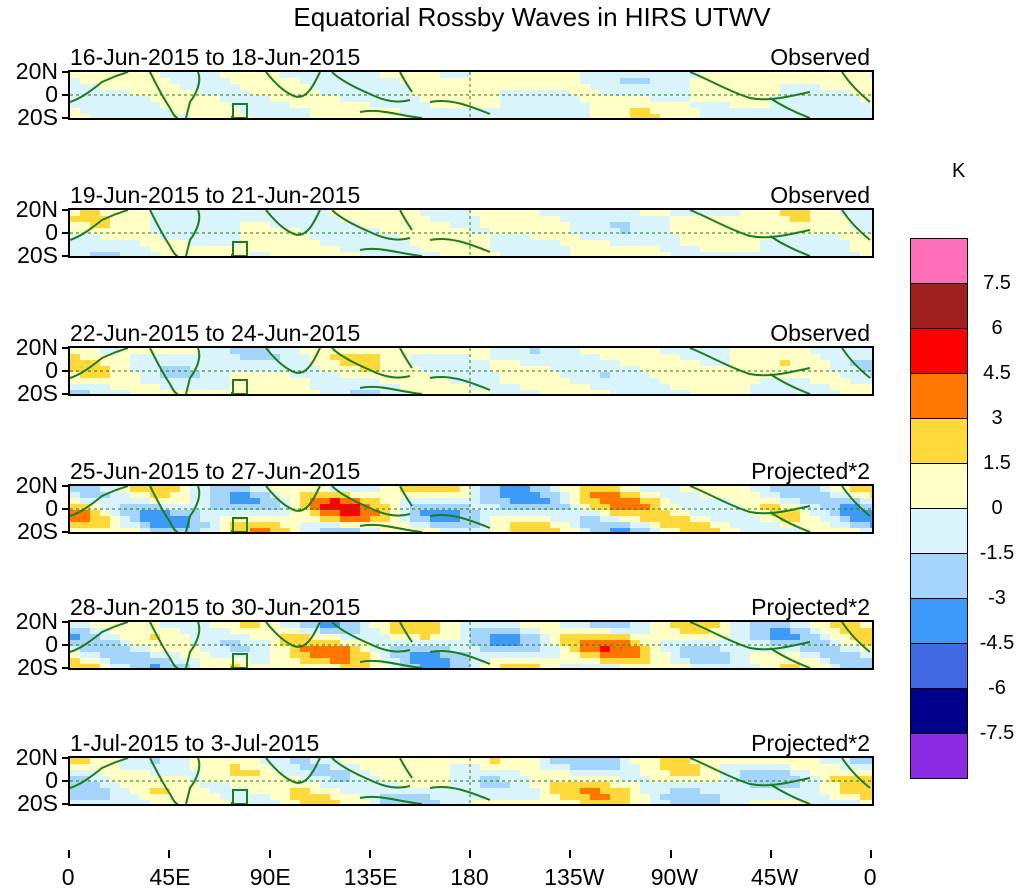  I want to click on panel-date-range: 25-Jun-2015 to 27-Jun-2015, so click(215, 471).